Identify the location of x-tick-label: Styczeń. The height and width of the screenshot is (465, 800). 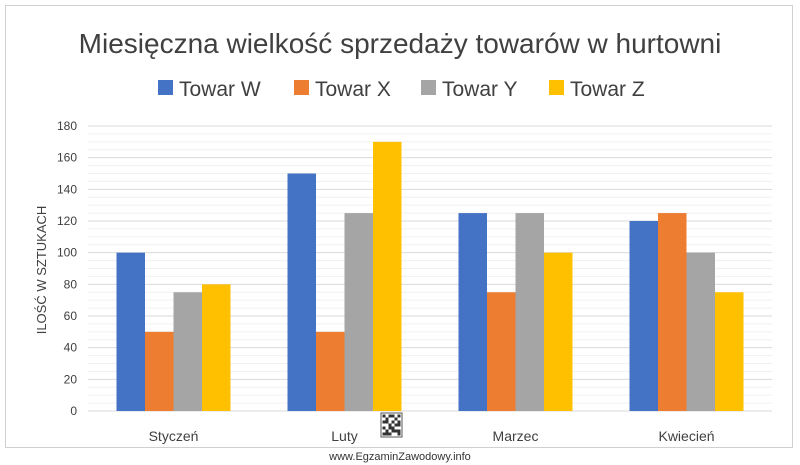
(174, 436).